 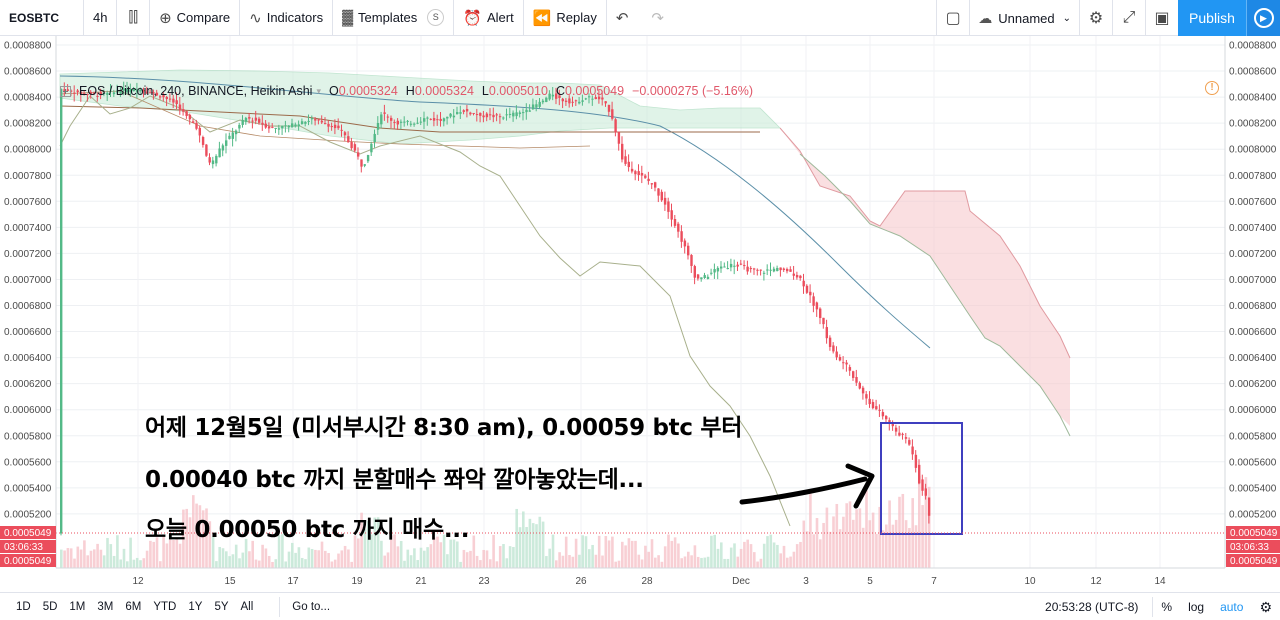 What do you see at coordinates (1030, 581) in the screenshot?
I see `time-tick: 10` at bounding box center [1030, 581].